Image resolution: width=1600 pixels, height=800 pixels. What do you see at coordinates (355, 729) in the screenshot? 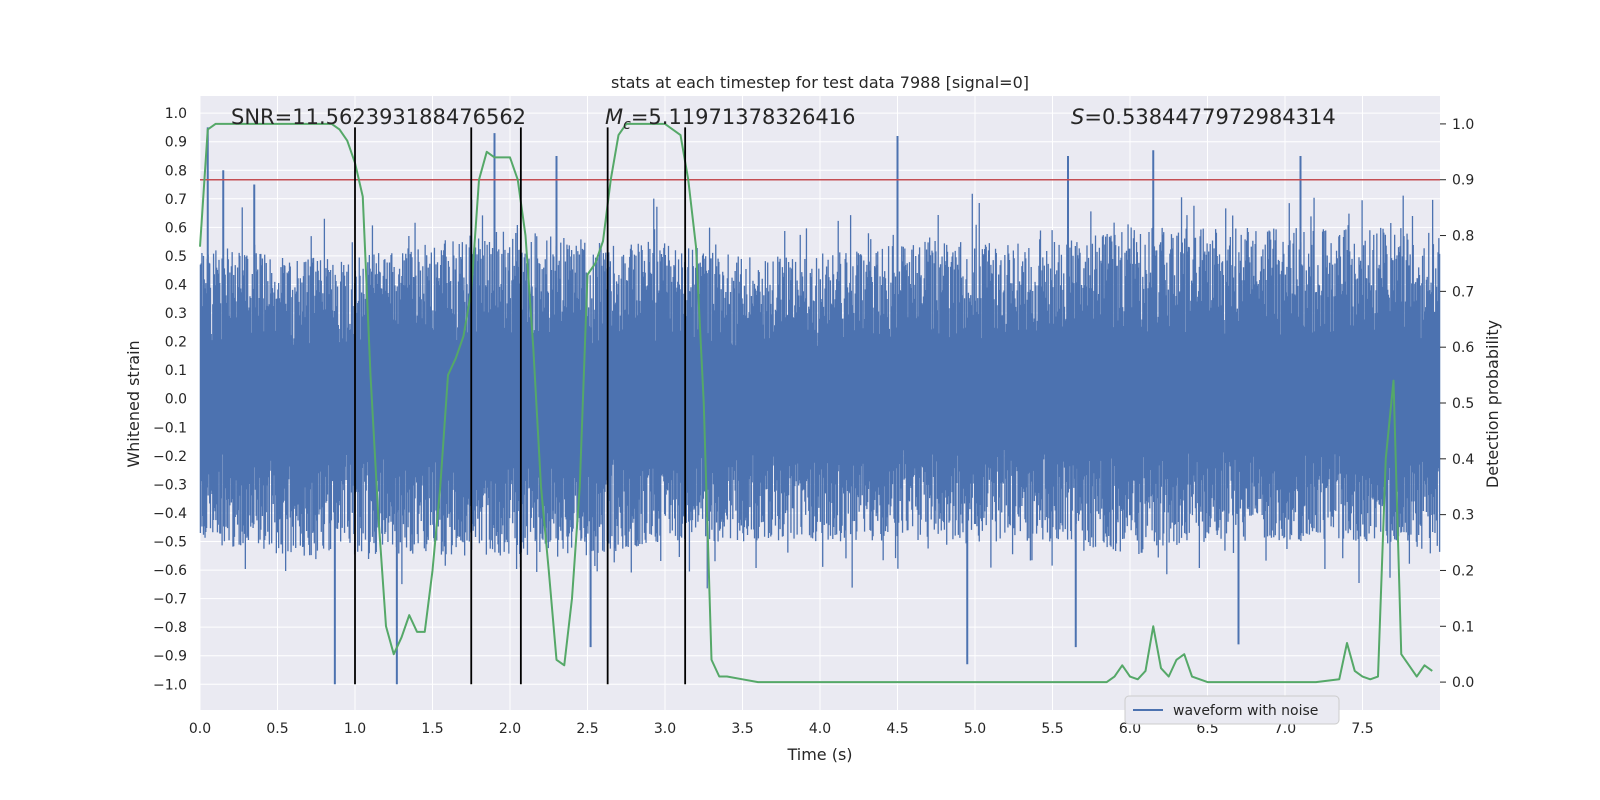
I see `x-tick-label: 1.0` at bounding box center [355, 729].